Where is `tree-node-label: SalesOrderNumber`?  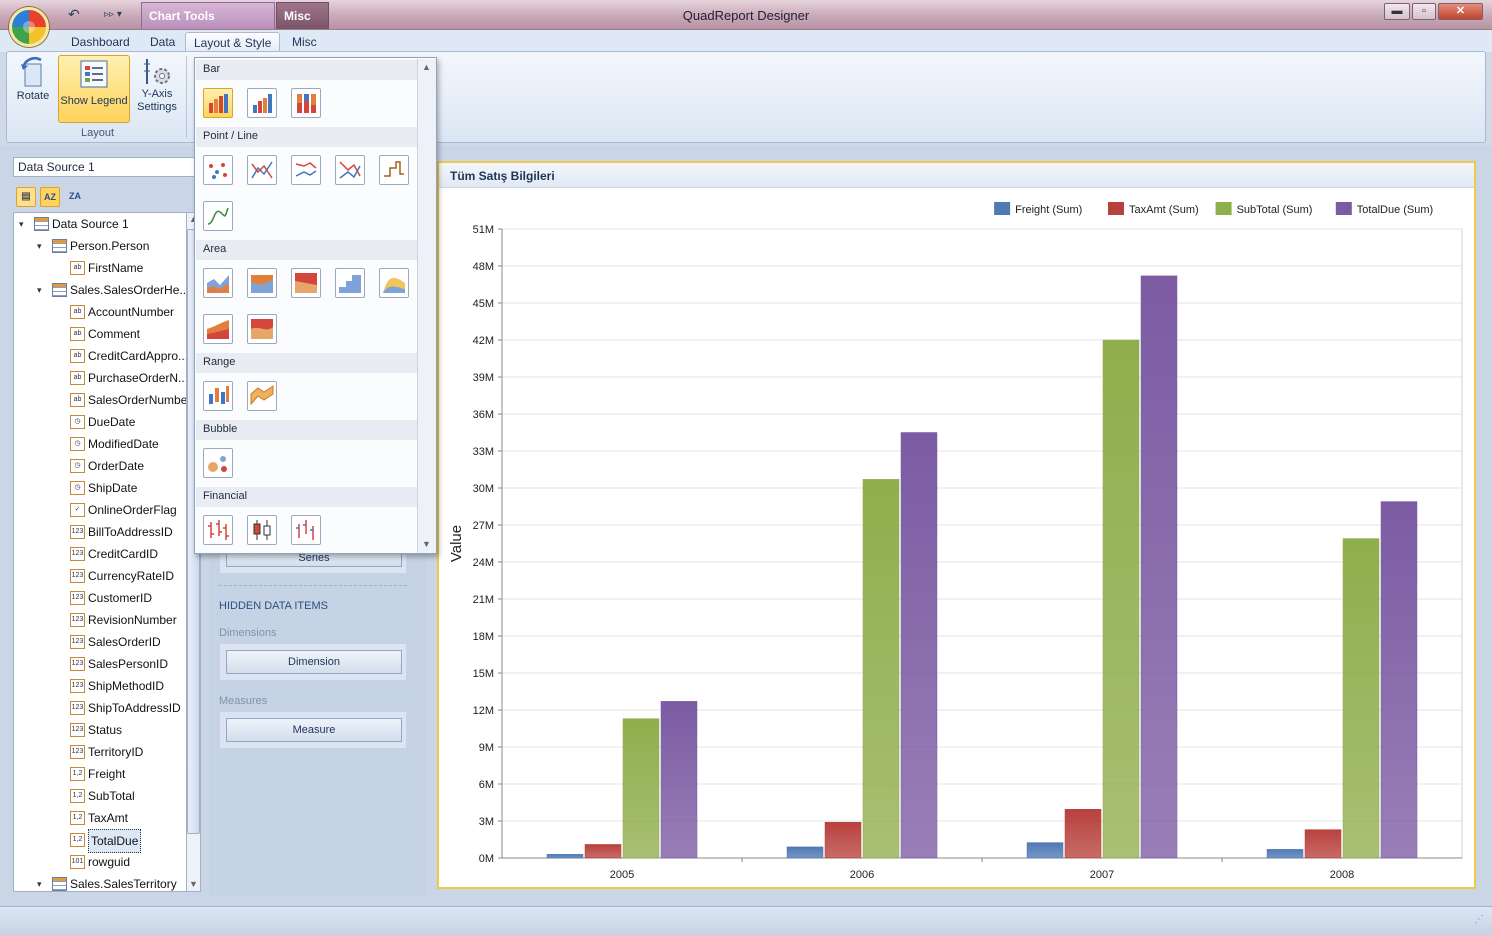 tree-node-label: SalesOrderNumber is located at coordinates (140, 400).